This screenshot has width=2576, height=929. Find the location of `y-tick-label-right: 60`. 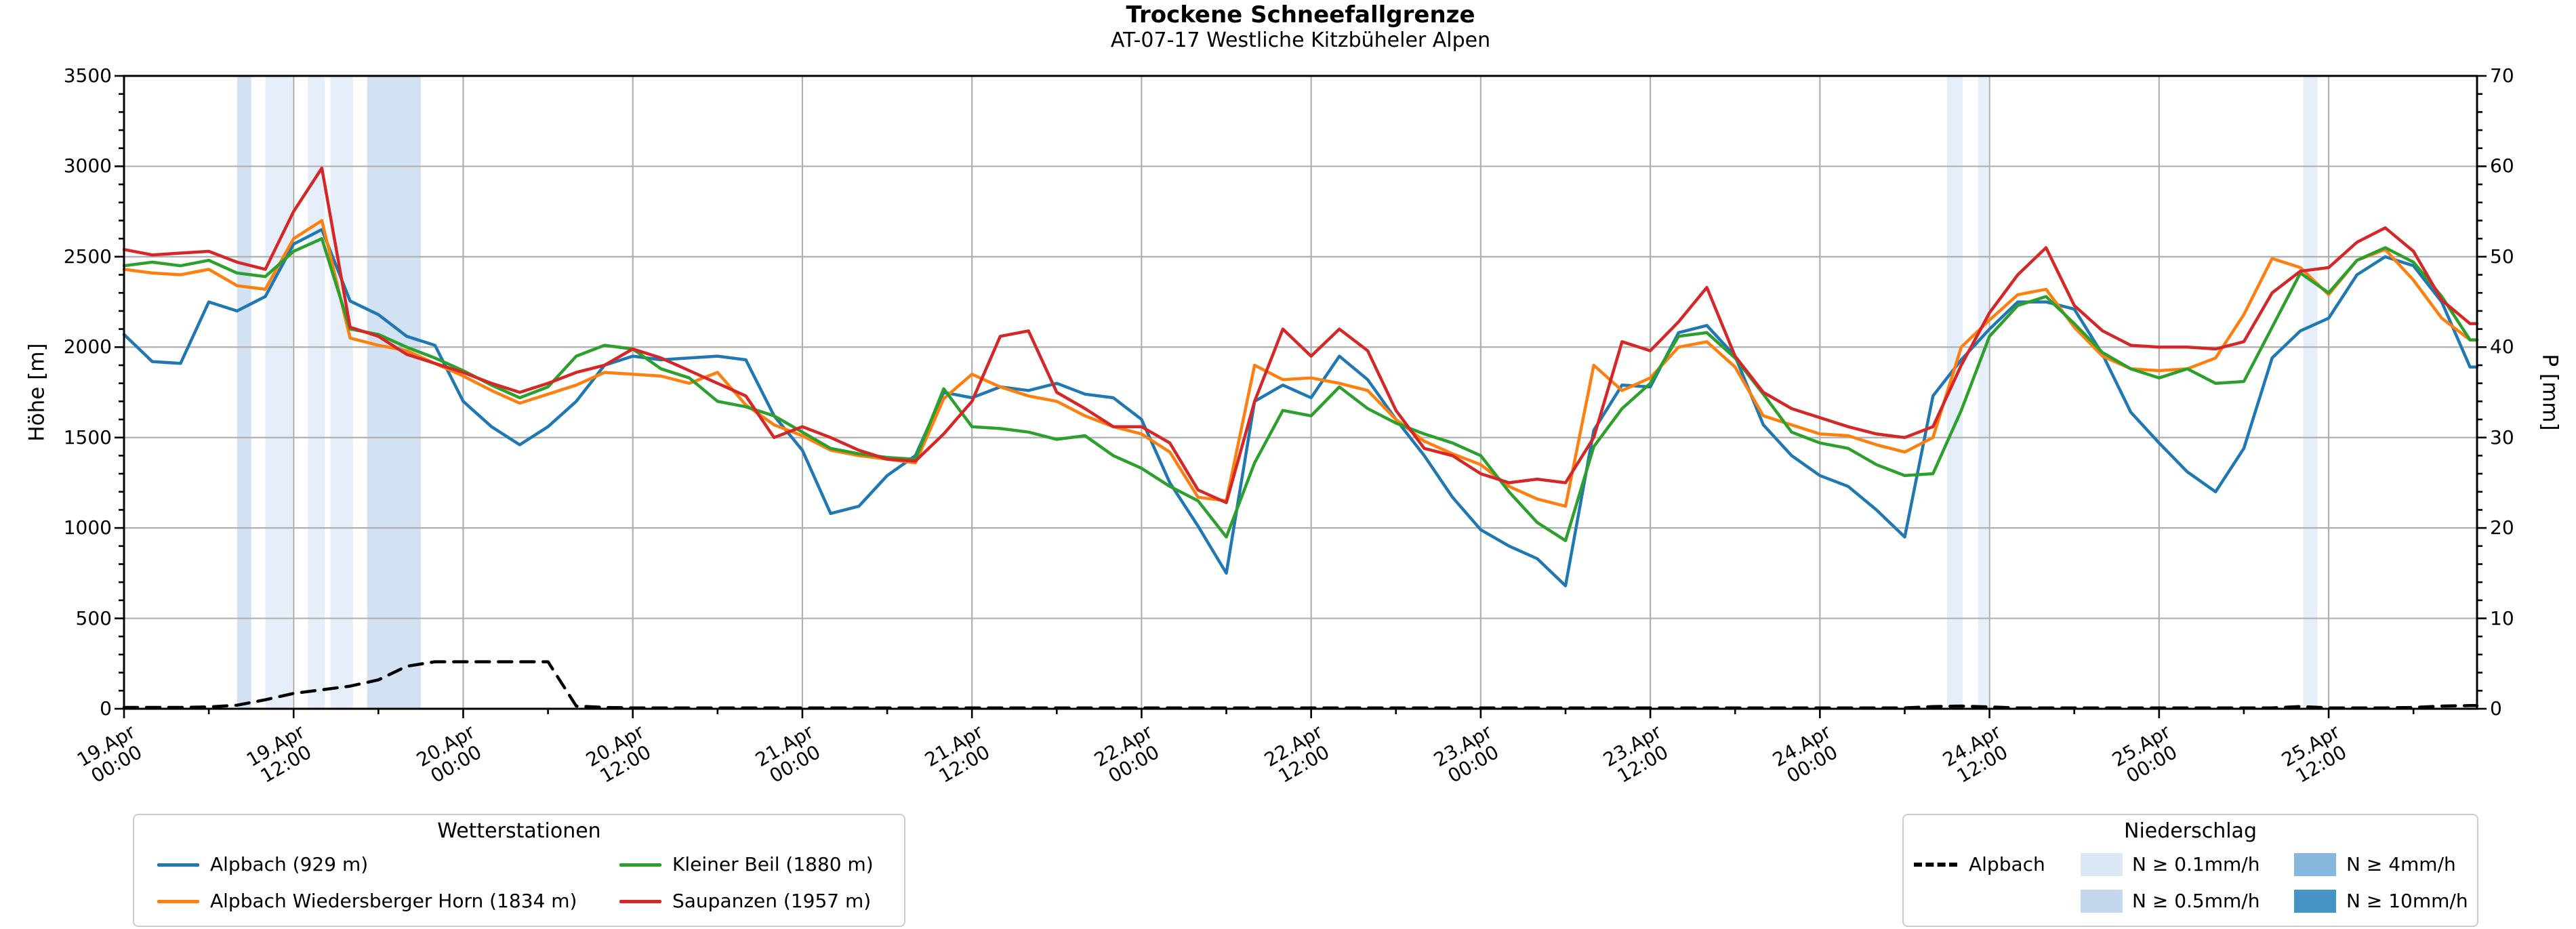

y-tick-label-right: 60 is located at coordinates (2502, 166).